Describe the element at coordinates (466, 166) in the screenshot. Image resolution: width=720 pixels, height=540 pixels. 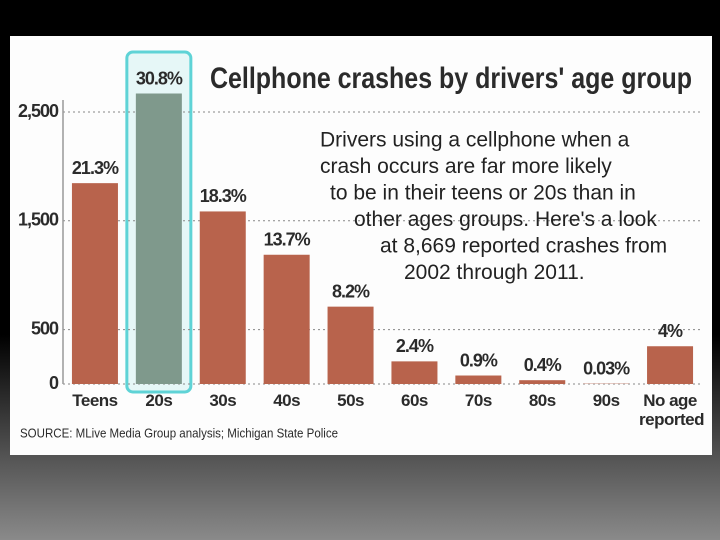
I see `description-line: crash occurs are far more likely` at that location.